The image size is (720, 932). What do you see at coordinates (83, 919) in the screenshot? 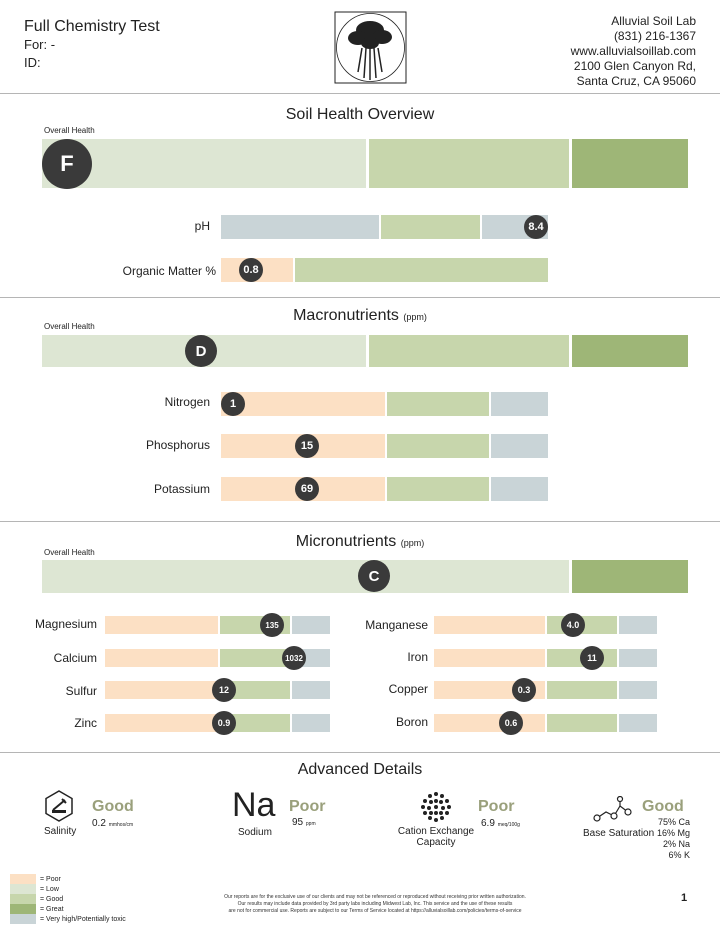
I see `legend-text: = Very high/Potentially toxic` at bounding box center [83, 919].